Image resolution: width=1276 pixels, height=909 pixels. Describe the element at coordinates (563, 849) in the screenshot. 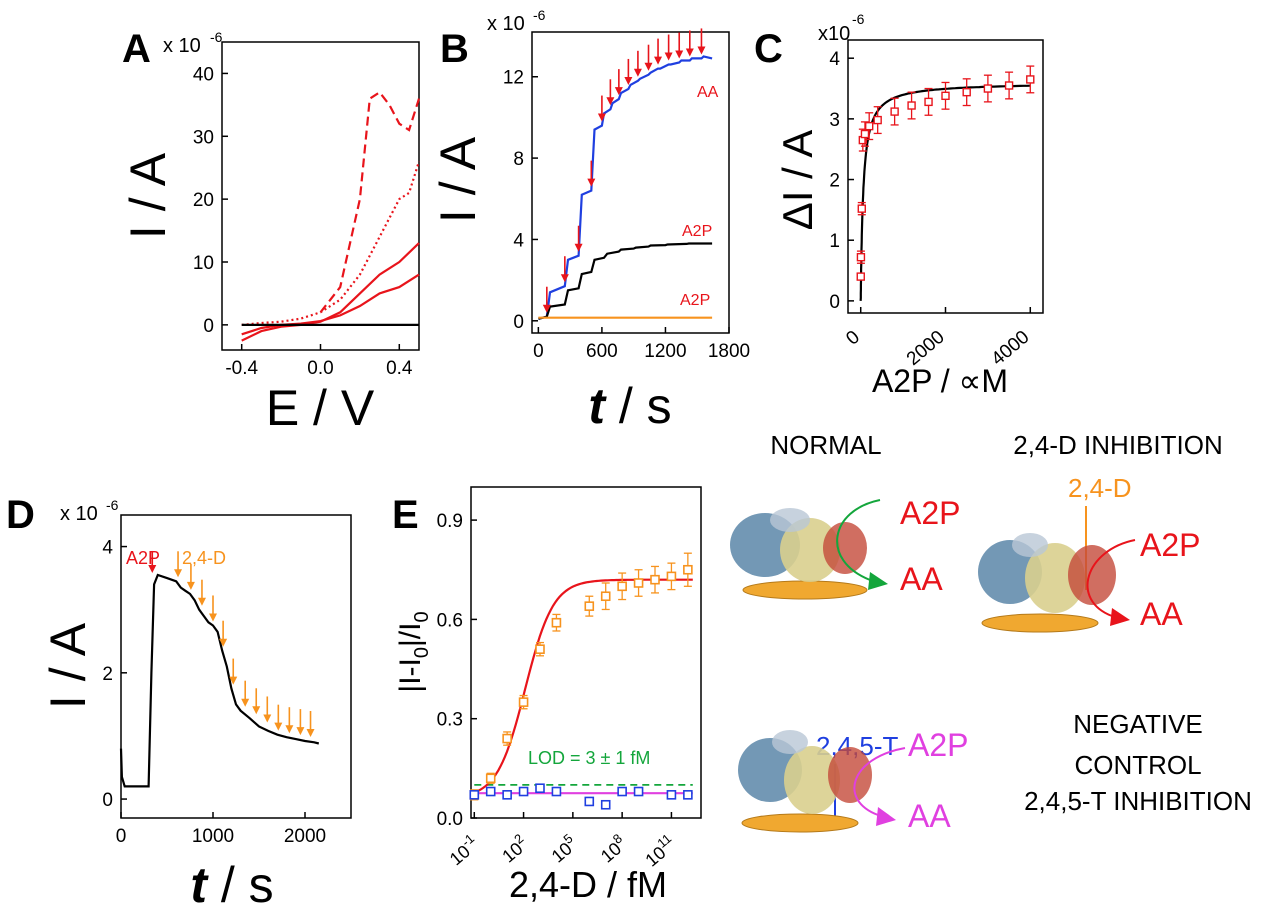

I see `x-tick-label: 10⁵` at that location.